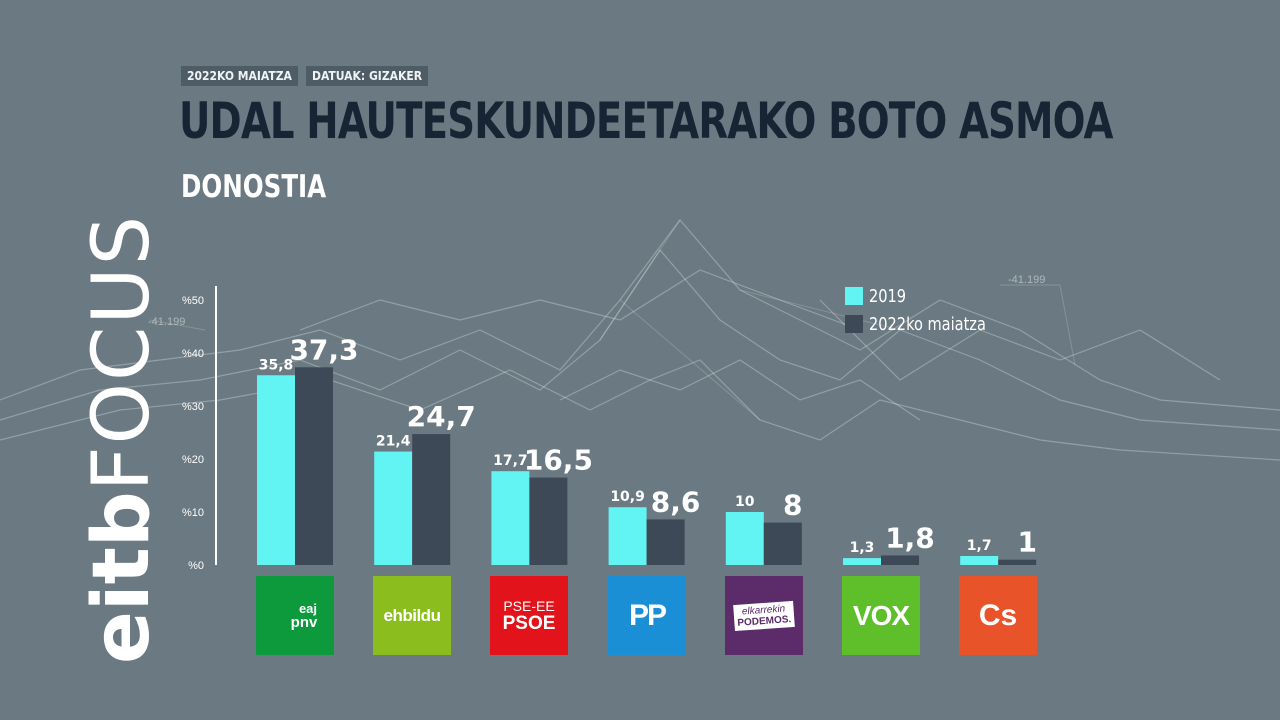 The height and width of the screenshot is (720, 1280). I want to click on data-label-2022: 1,8, so click(910, 537).